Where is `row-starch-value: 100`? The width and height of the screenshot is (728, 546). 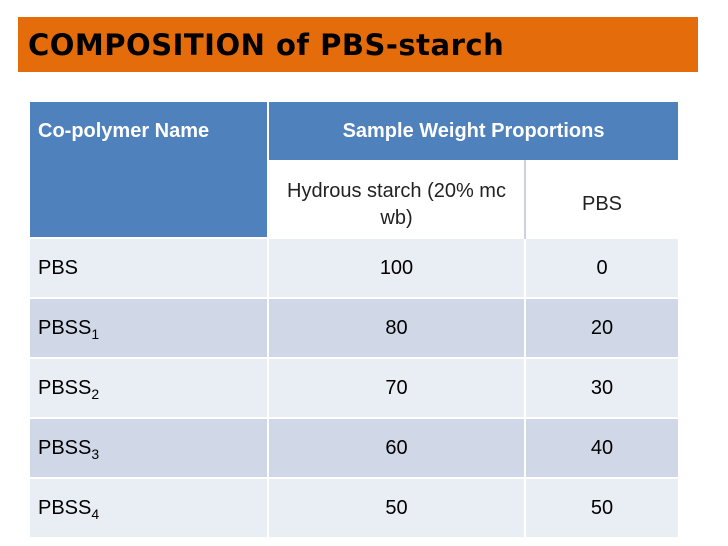
row-starch-value: 100 is located at coordinates (396, 267).